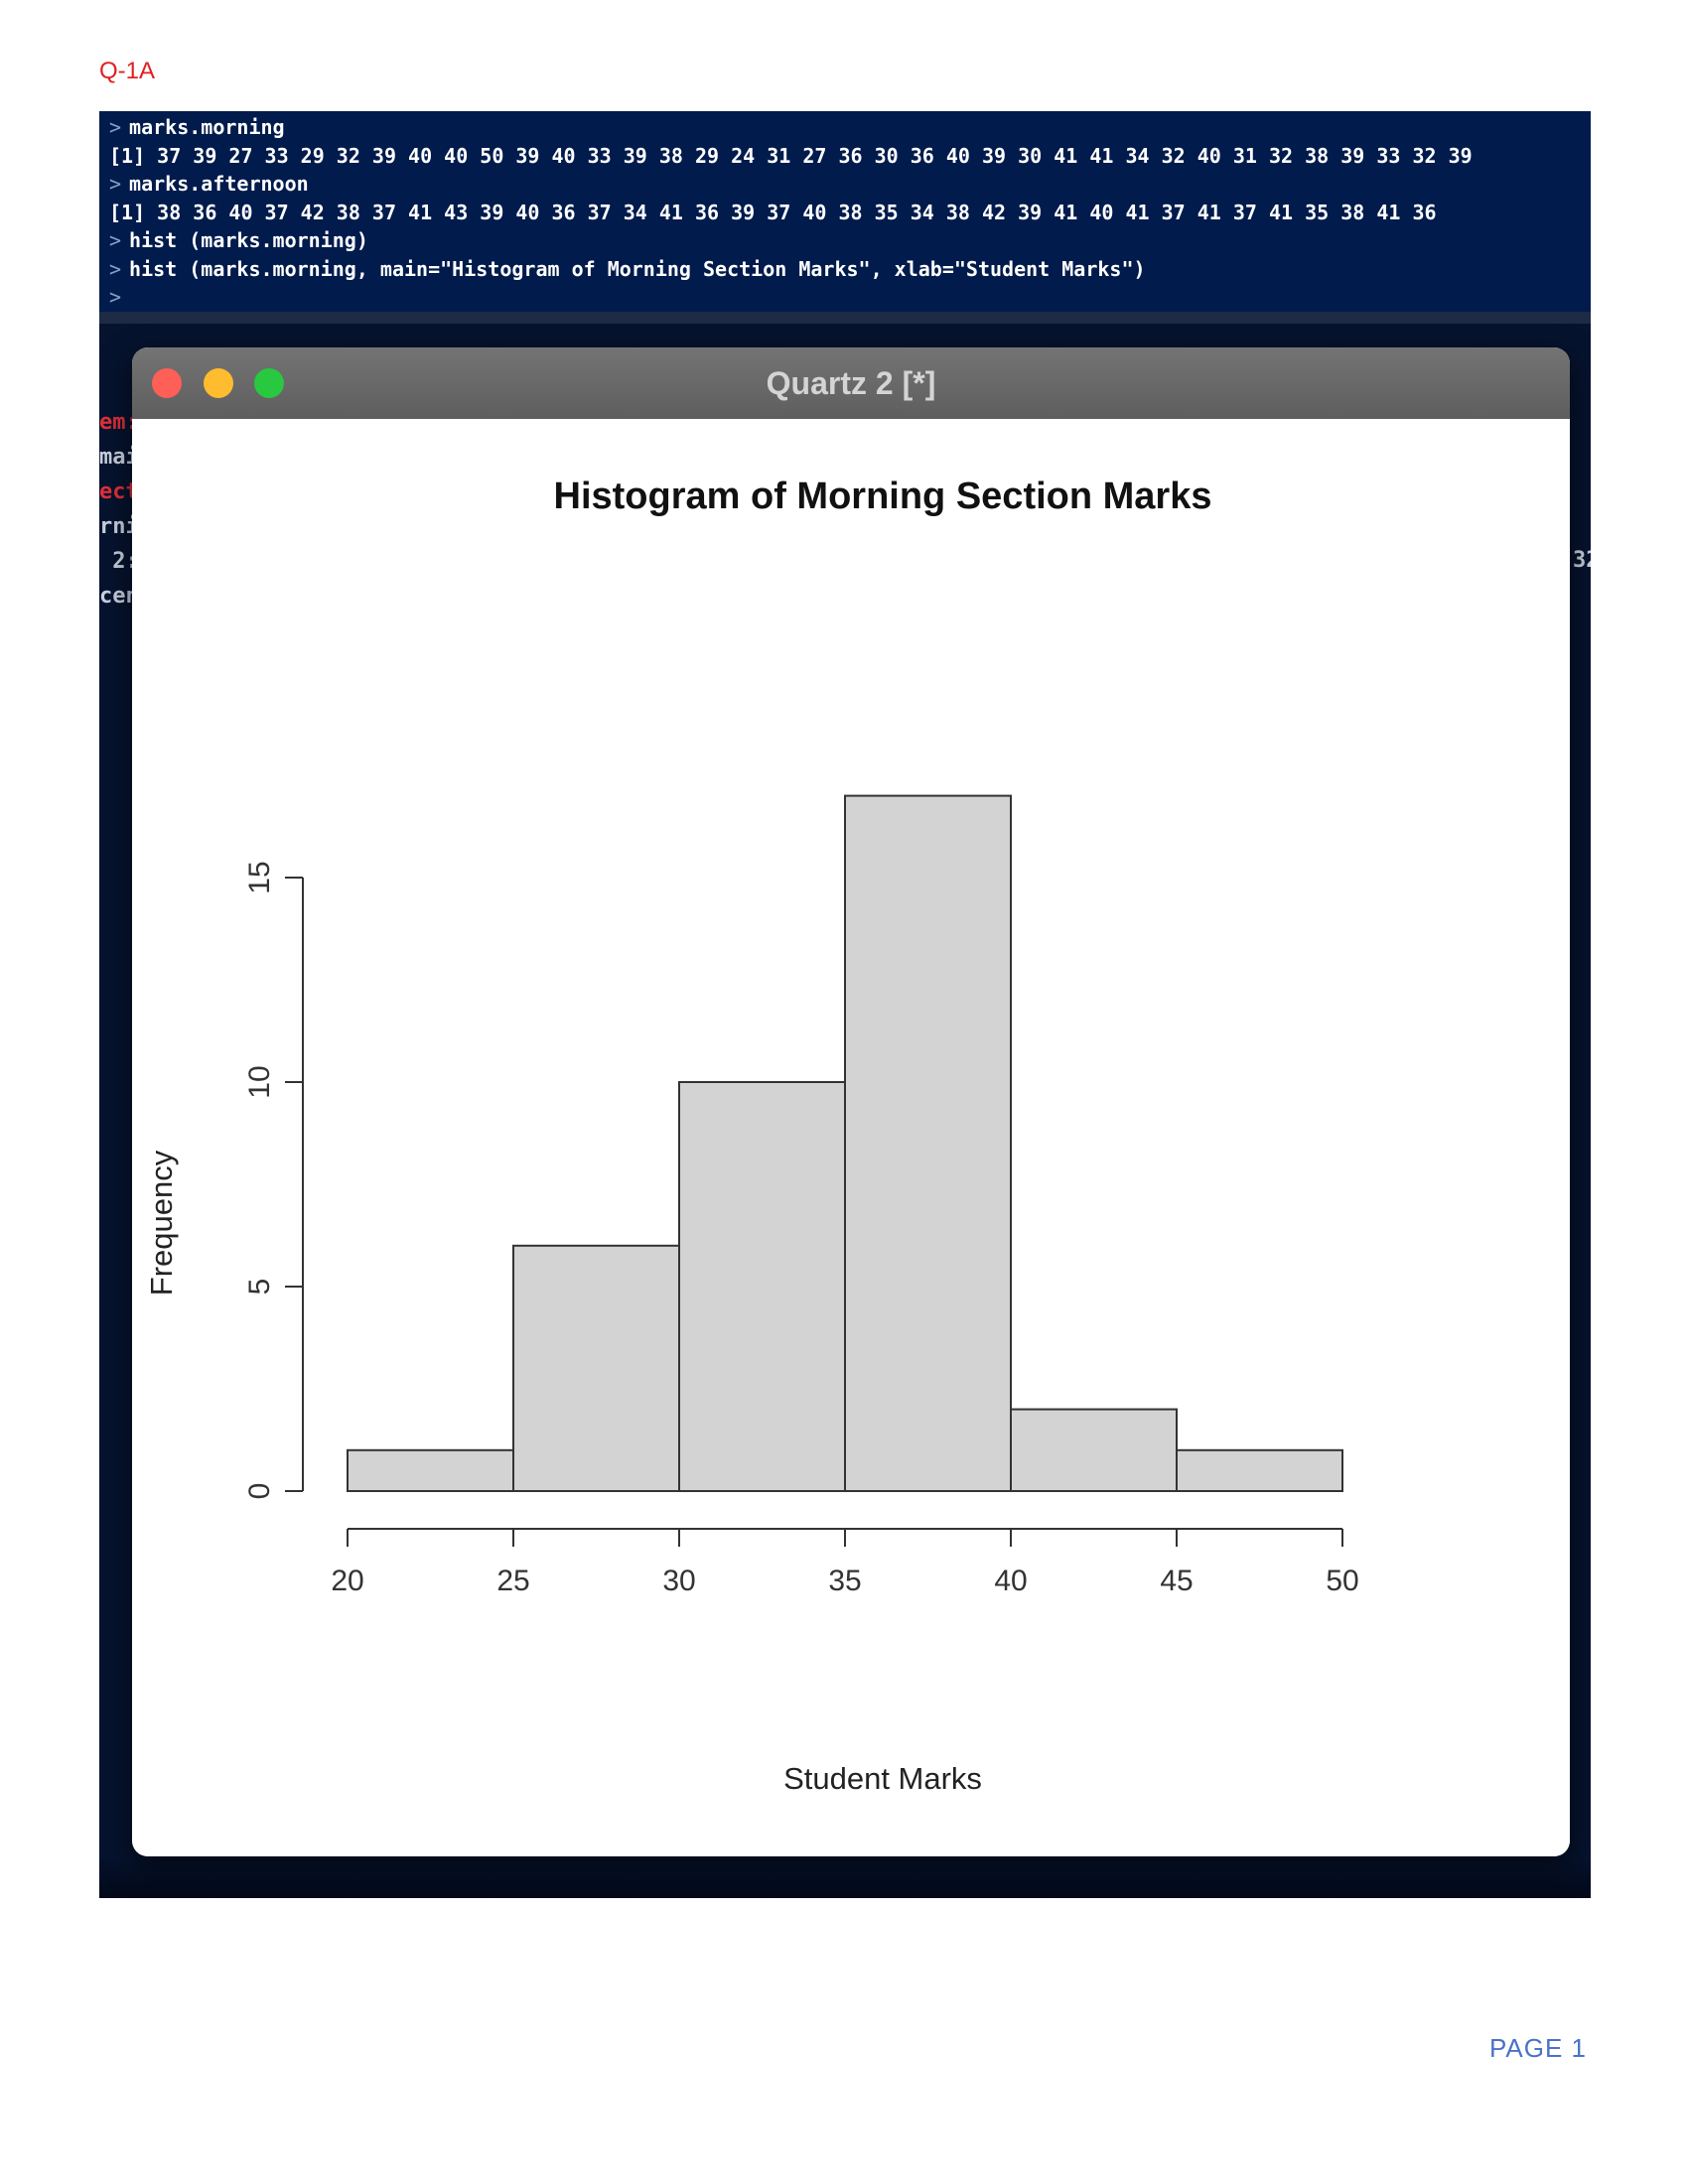 This screenshot has height=2184, width=1688. Describe the element at coordinates (844, 1581) in the screenshot. I see `x-tick-label: 35` at that location.